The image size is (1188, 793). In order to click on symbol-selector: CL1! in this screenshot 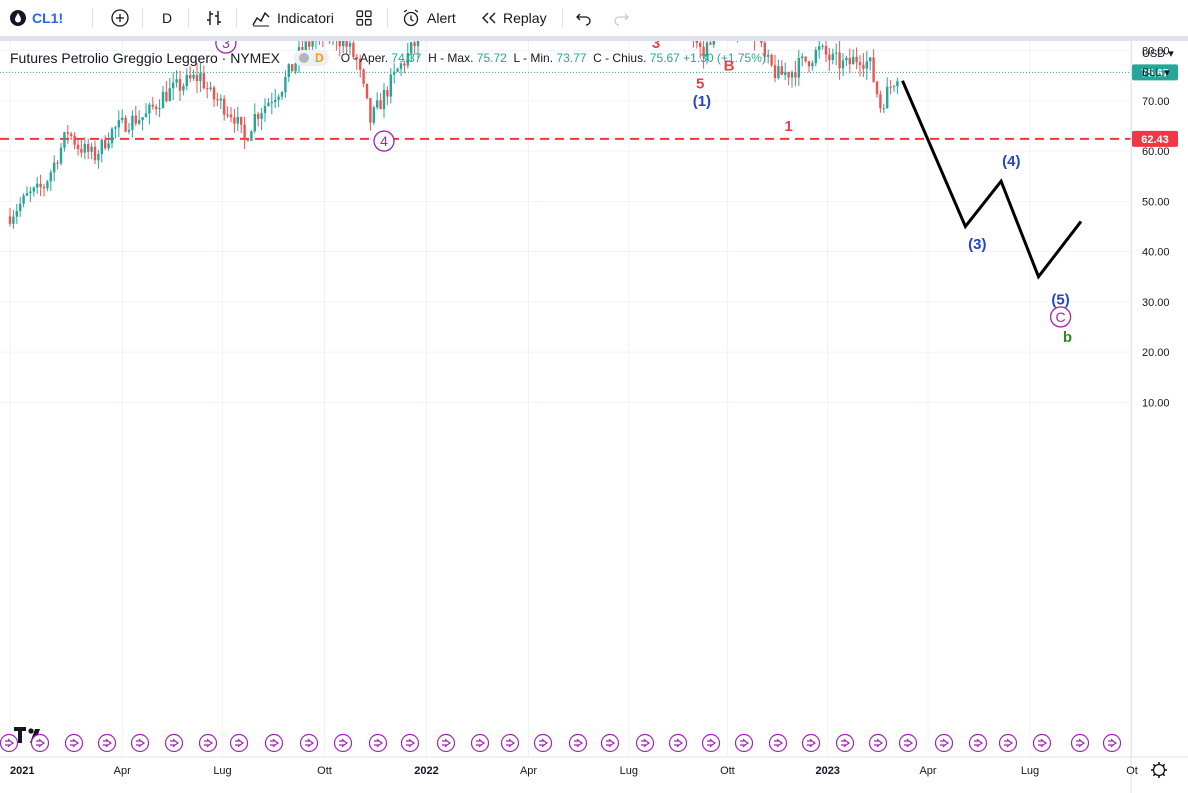, I will do `click(36, 18)`.